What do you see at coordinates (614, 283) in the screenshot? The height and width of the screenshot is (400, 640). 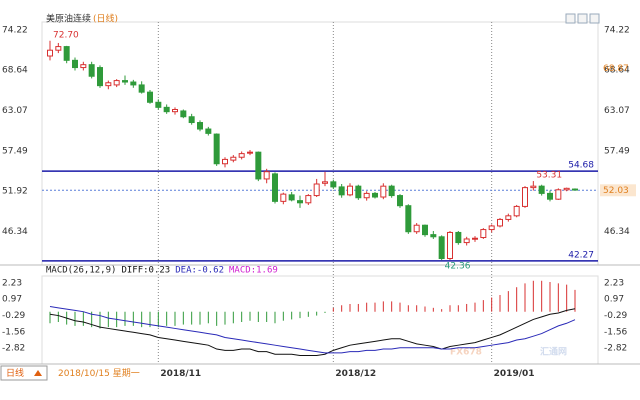 I see `y-tick-label-right: 2.23` at bounding box center [614, 283].